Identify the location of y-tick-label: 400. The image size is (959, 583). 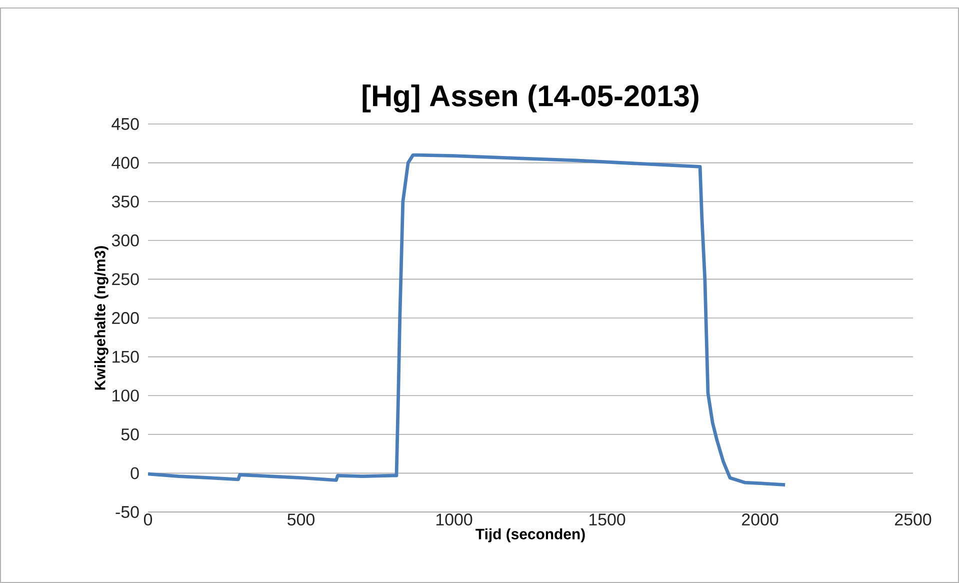
(125, 162).